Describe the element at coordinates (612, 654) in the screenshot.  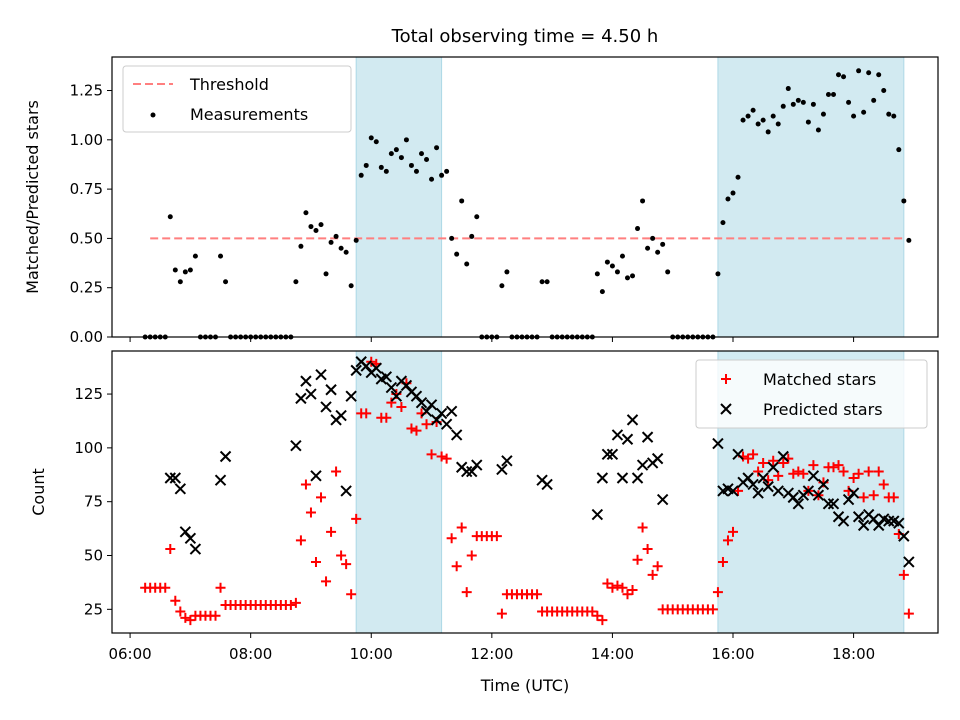
I see `x-tick-label: 14:00` at that location.